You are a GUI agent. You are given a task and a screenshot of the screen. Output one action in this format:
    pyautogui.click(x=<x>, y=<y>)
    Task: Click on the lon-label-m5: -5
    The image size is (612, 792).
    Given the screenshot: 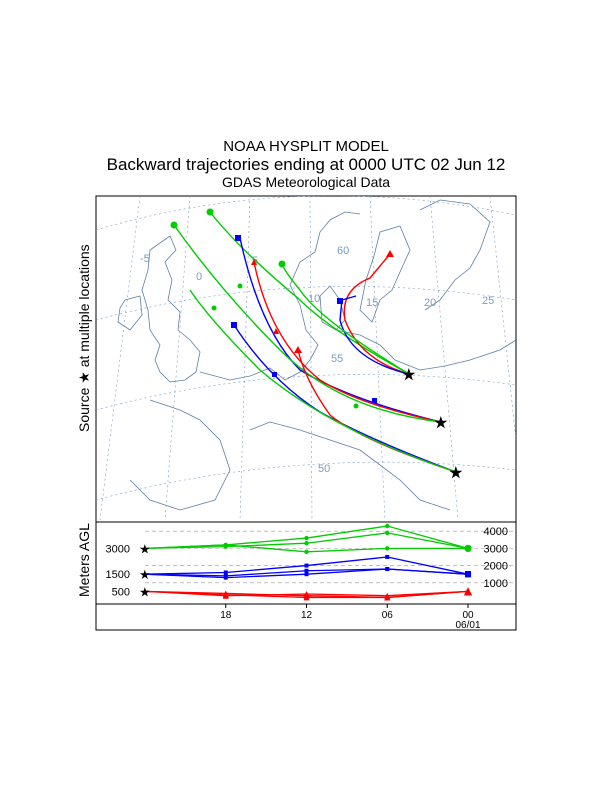 What is the action you would take?
    pyautogui.click(x=145, y=259)
    